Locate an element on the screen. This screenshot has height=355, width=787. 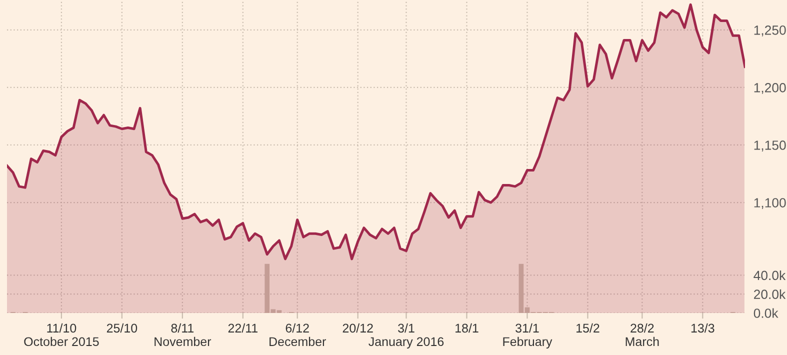
x-tick-label: 8/11 November is located at coordinates (183, 334).